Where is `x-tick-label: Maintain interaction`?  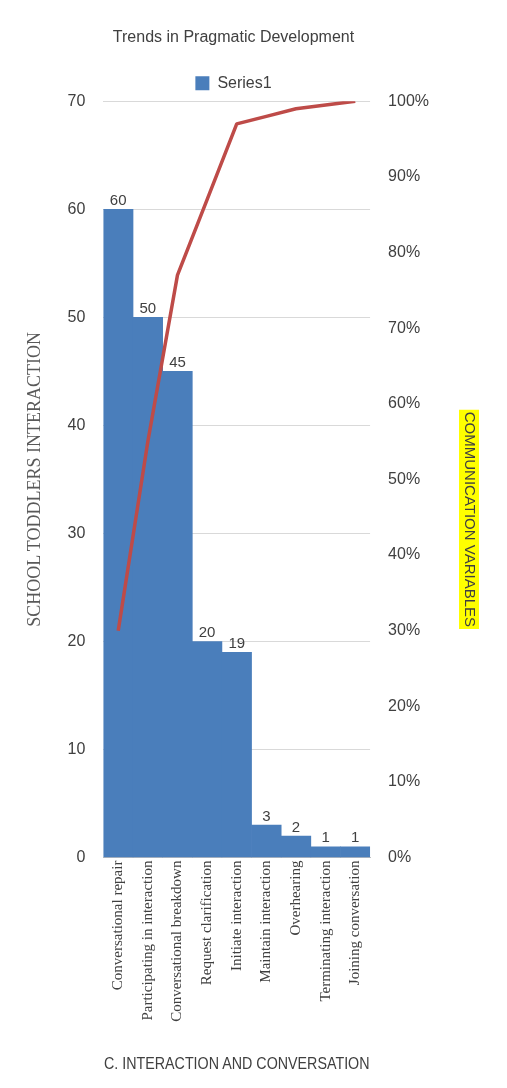
x-tick-label: Maintain interaction is located at coordinates (265, 921).